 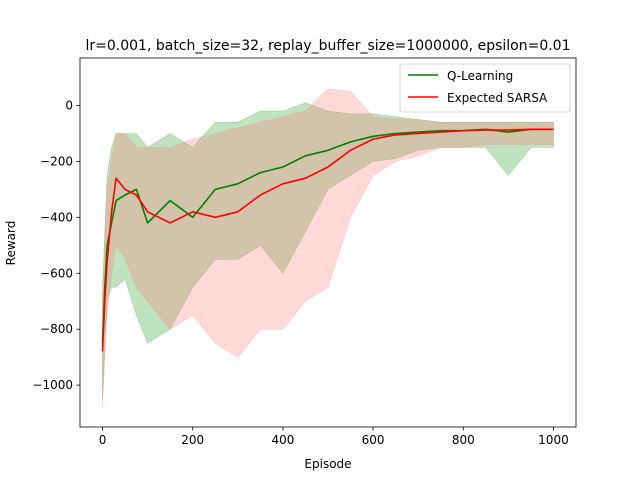 What do you see at coordinates (56, 245) in the screenshot?
I see `y-axis-ticks: −1000 −800 −600 −400 −200 0` at bounding box center [56, 245].